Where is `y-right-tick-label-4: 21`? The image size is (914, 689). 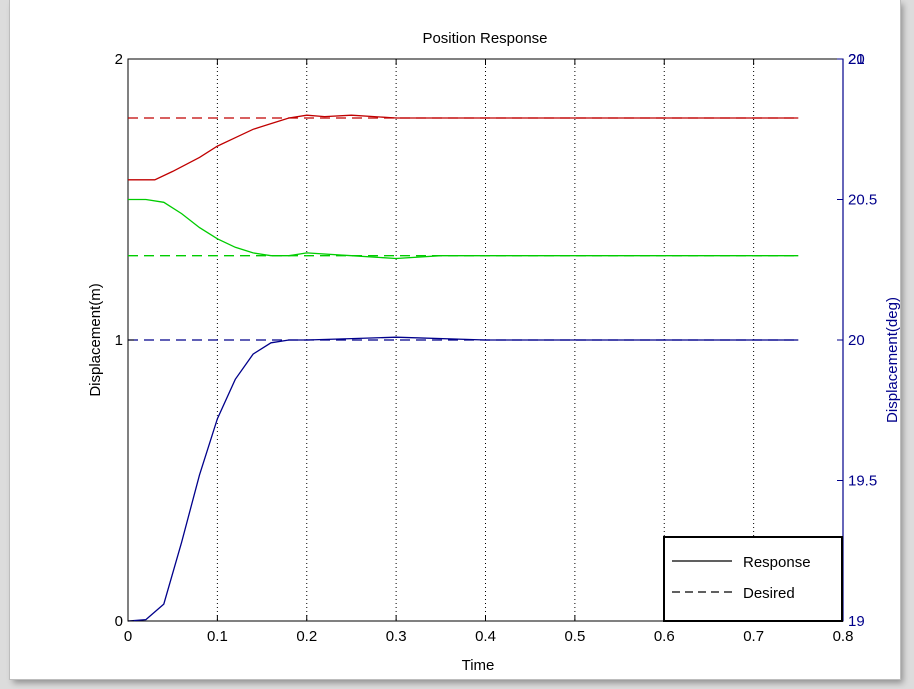
y-right-tick-label-4: 21 is located at coordinates (856, 59).